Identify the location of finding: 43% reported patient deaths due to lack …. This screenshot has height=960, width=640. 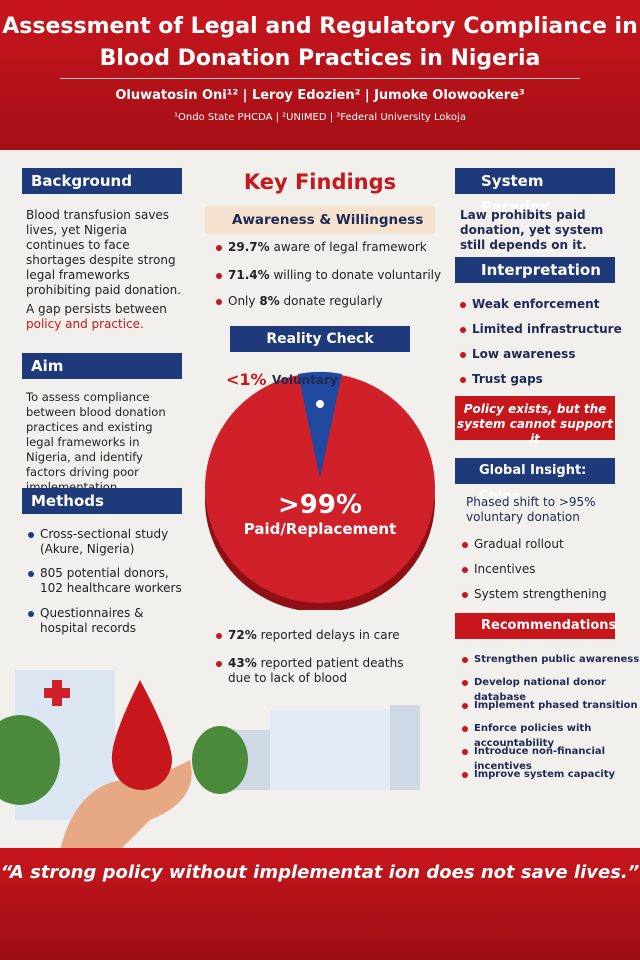
(316, 671).